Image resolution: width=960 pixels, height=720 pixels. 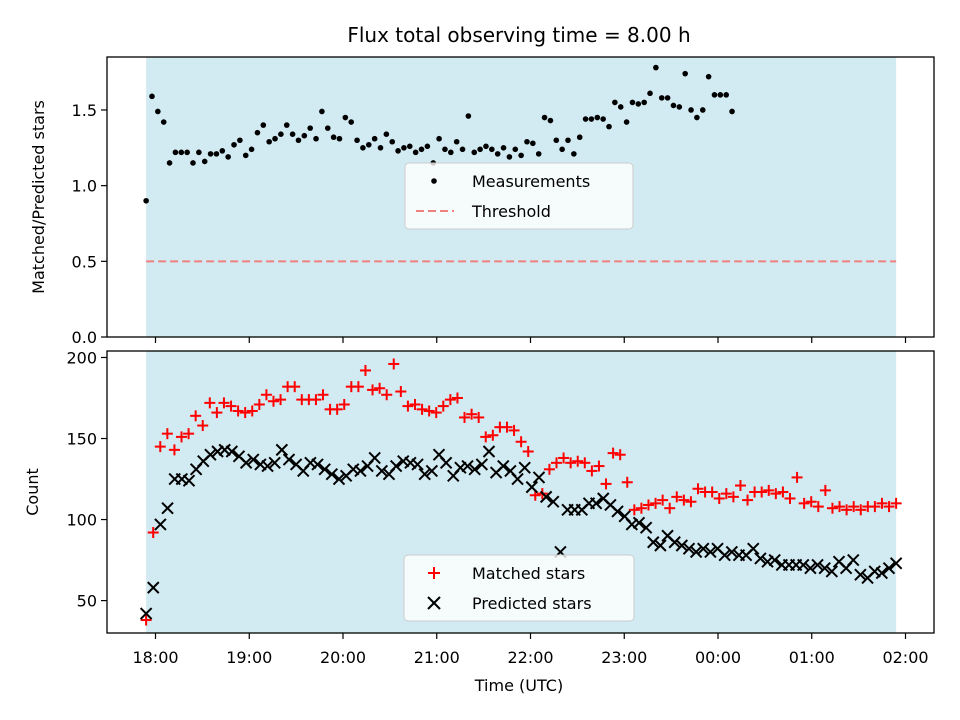 I want to click on legend-threshold-label: Threshold, so click(x=511, y=211).